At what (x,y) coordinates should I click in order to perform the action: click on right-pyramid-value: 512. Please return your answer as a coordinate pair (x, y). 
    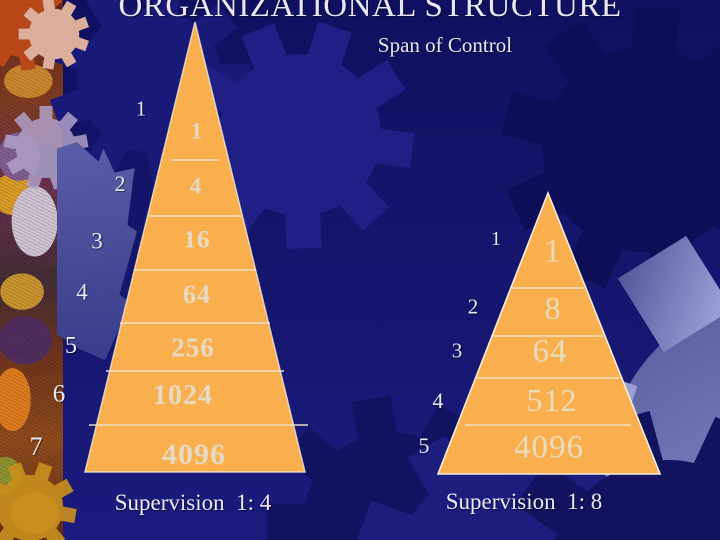
    Looking at the image, I should click on (552, 400).